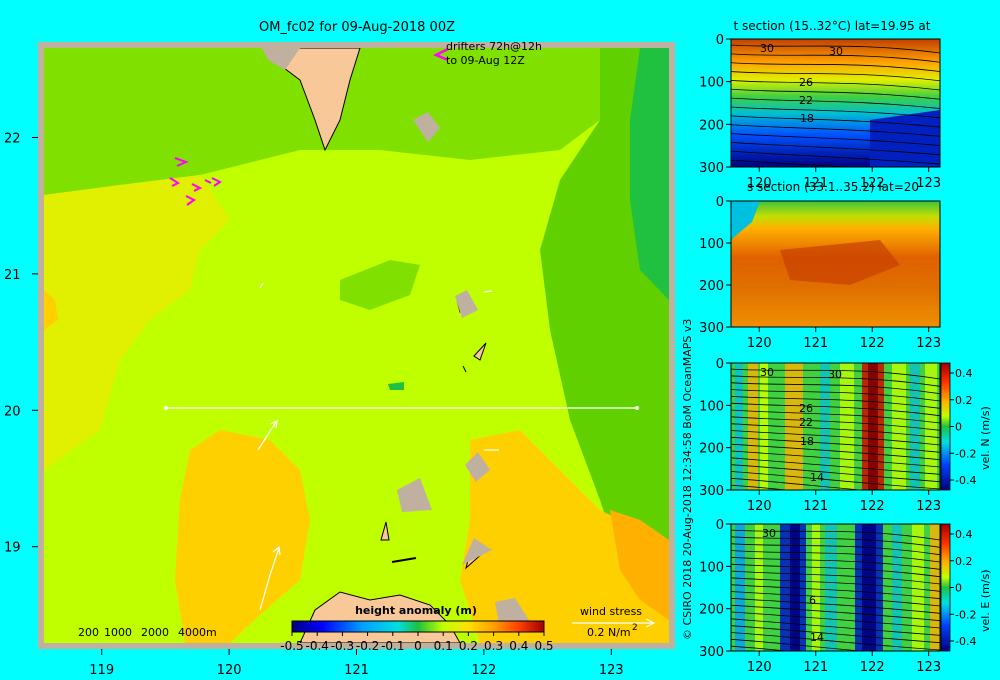 This screenshot has width=1000, height=680. Describe the element at coordinates (769, 533) in the screenshot. I see `ve-contour-label-30: 30` at that location.